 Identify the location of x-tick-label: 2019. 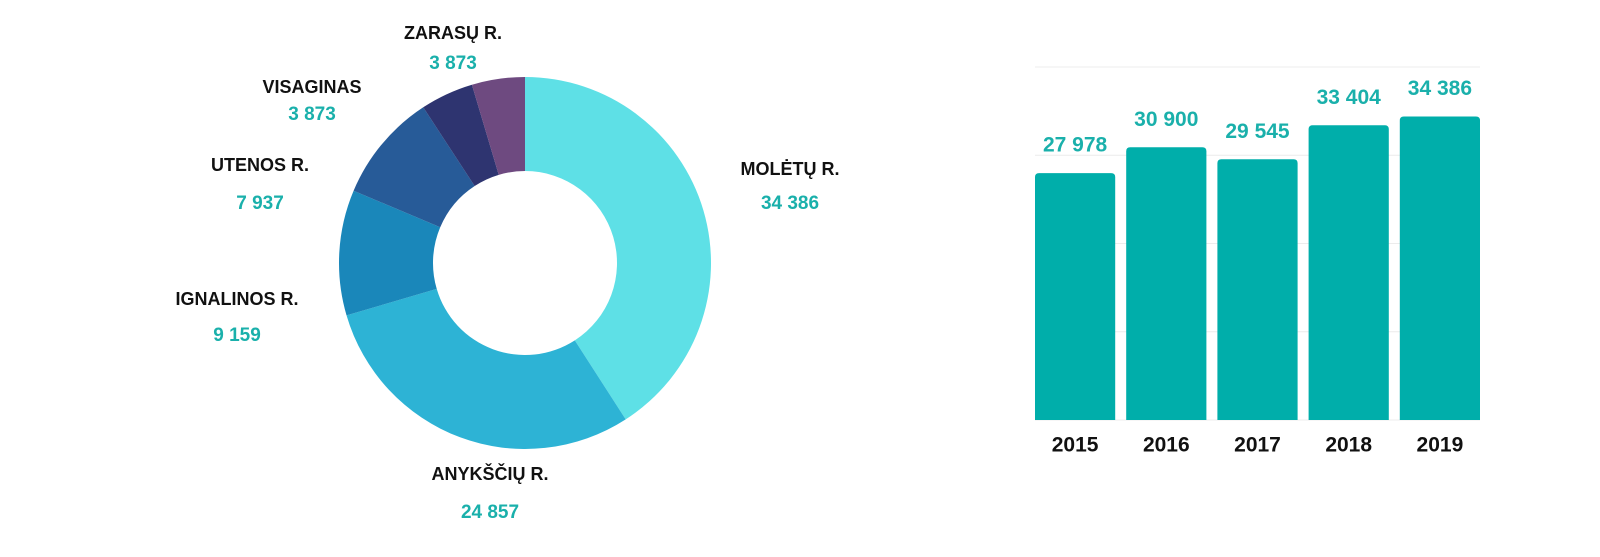
(1440, 445).